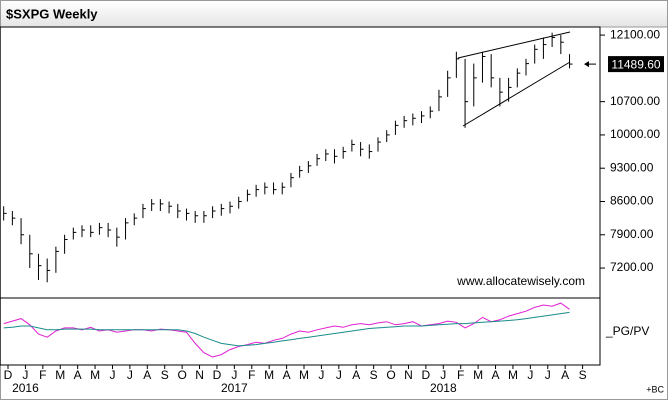  What do you see at coordinates (586, 64) in the screenshot?
I see `last-price-arrowhead` at bounding box center [586, 64].